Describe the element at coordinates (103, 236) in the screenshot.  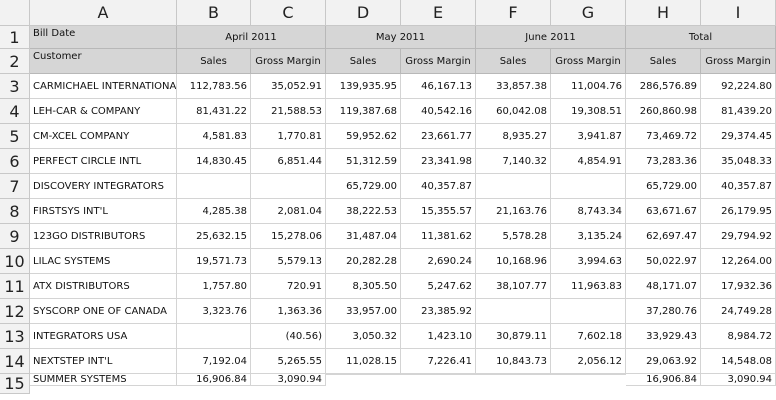
I see `customer-cell: 123GO DISTRIBUTORS` at that location.